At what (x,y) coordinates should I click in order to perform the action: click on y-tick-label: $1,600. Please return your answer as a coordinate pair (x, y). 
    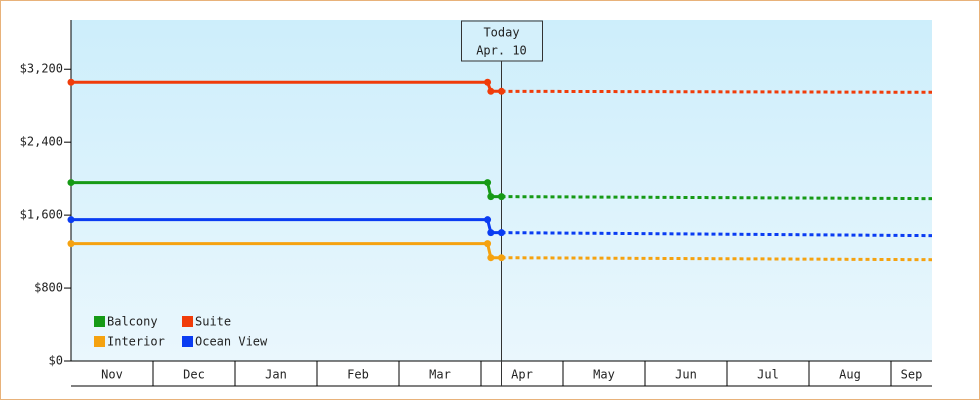
    Looking at the image, I should click on (41, 215).